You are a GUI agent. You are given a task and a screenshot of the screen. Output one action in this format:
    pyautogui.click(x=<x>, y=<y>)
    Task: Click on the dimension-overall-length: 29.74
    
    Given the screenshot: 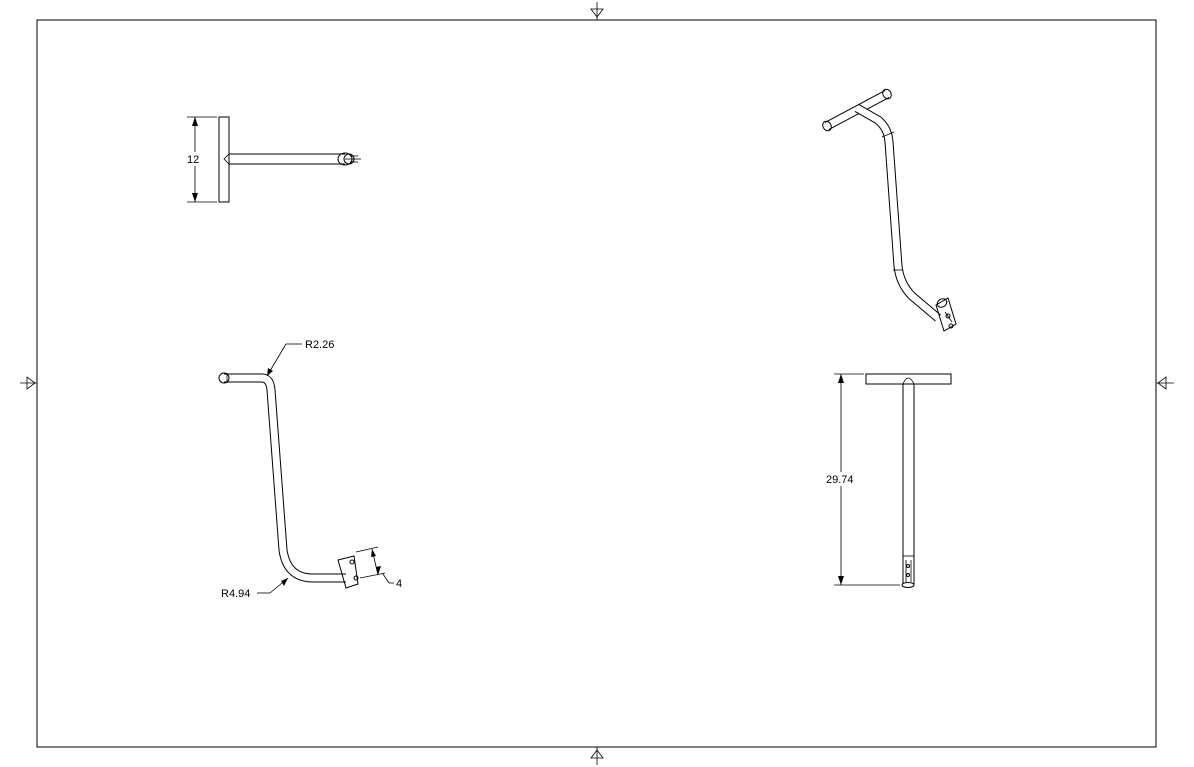 What is the action you would take?
    pyautogui.click(x=840, y=480)
    